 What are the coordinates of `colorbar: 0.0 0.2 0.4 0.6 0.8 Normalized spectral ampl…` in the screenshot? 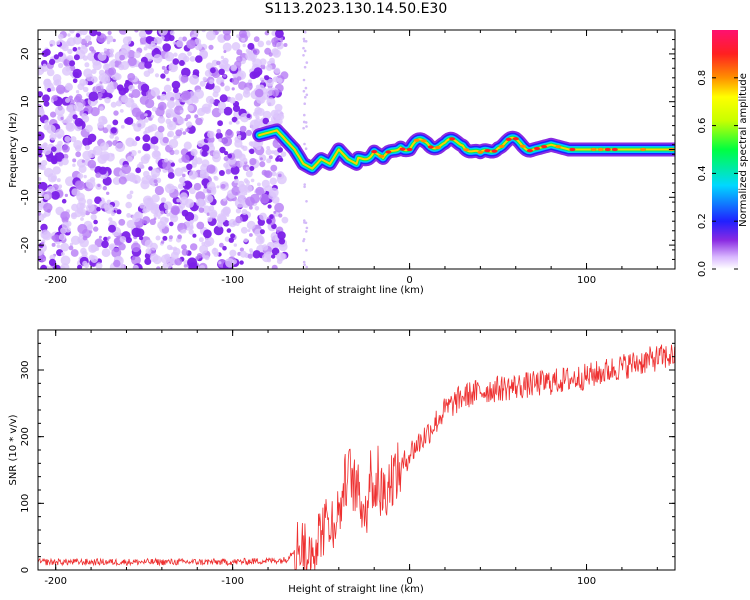 It's located at (723, 153).